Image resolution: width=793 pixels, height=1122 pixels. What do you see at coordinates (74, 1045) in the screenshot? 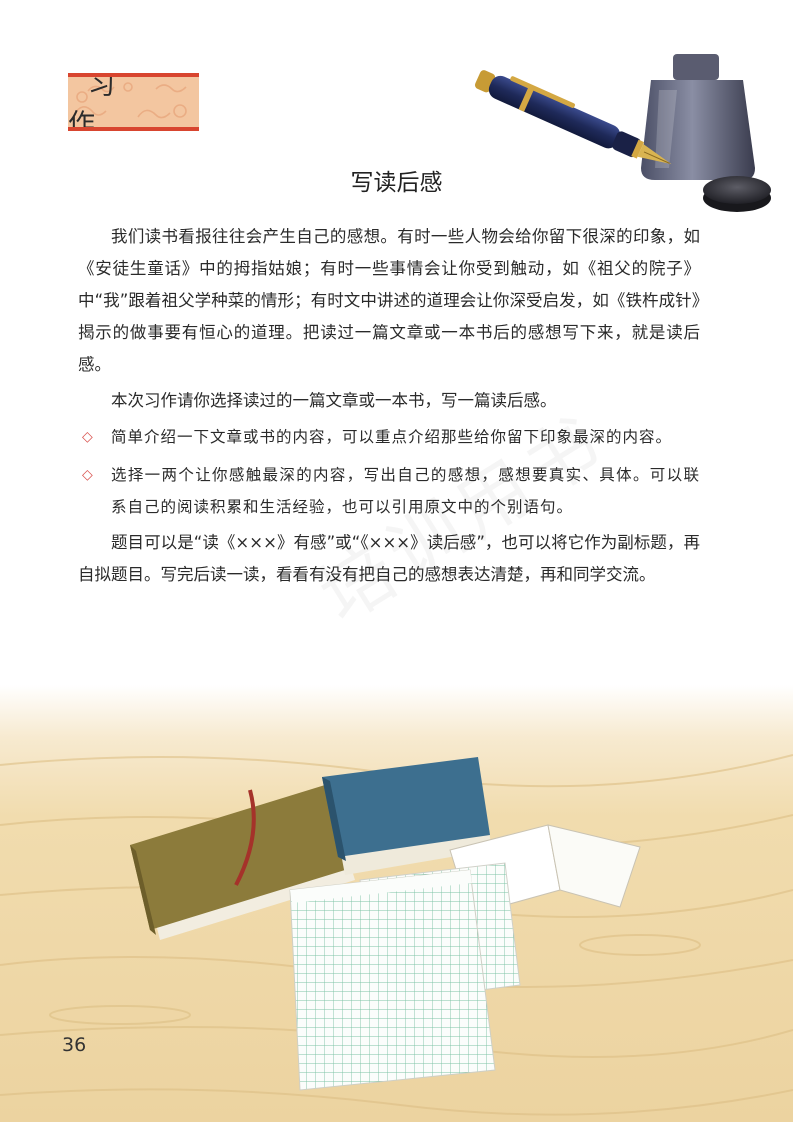
I see `page-number: 36` at bounding box center [74, 1045].